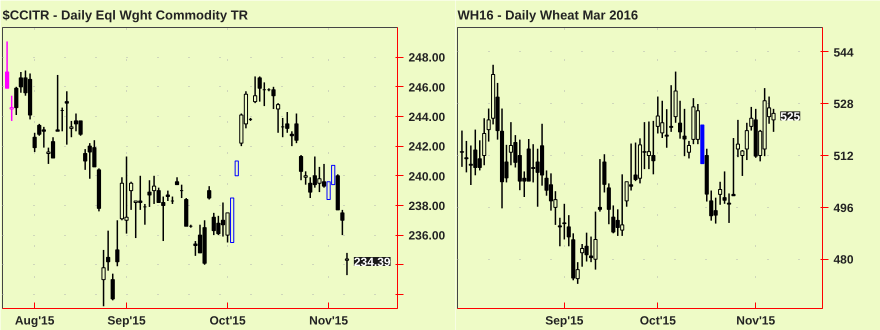 The height and width of the screenshot is (330, 880). Describe the element at coordinates (427, 57) in the screenshot. I see `y-tick-label: 248.00` at that location.